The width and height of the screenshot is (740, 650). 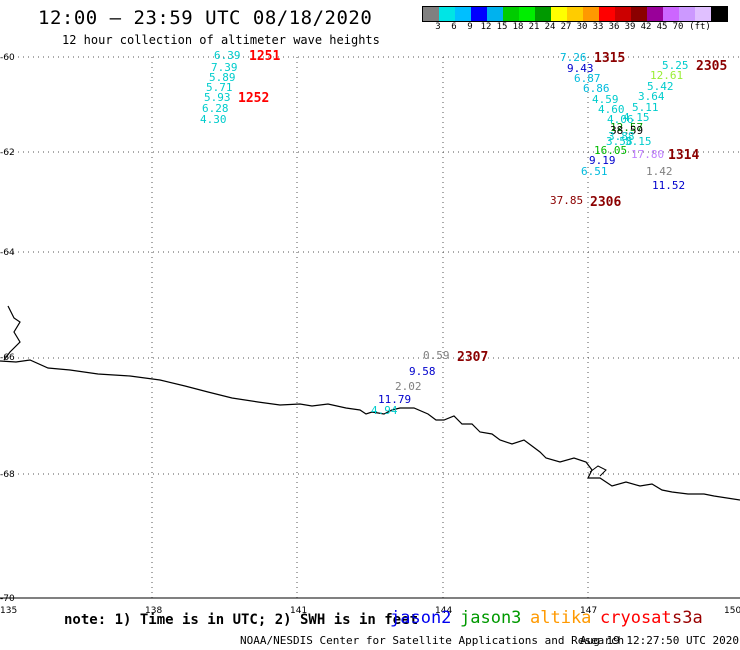 What do you see at coordinates (298, 611) in the screenshot?
I see `longitude-label: 141` at bounding box center [298, 611].